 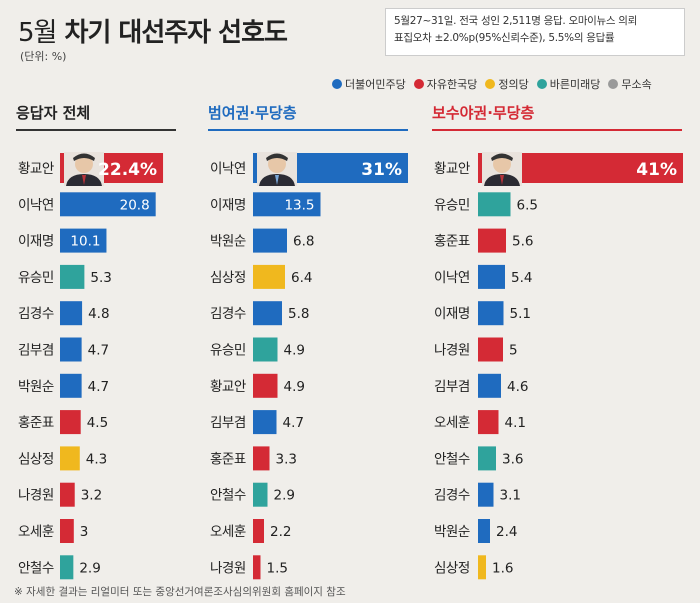 I want to click on legend-item-democratic: 더불어민주당, so click(x=369, y=84).